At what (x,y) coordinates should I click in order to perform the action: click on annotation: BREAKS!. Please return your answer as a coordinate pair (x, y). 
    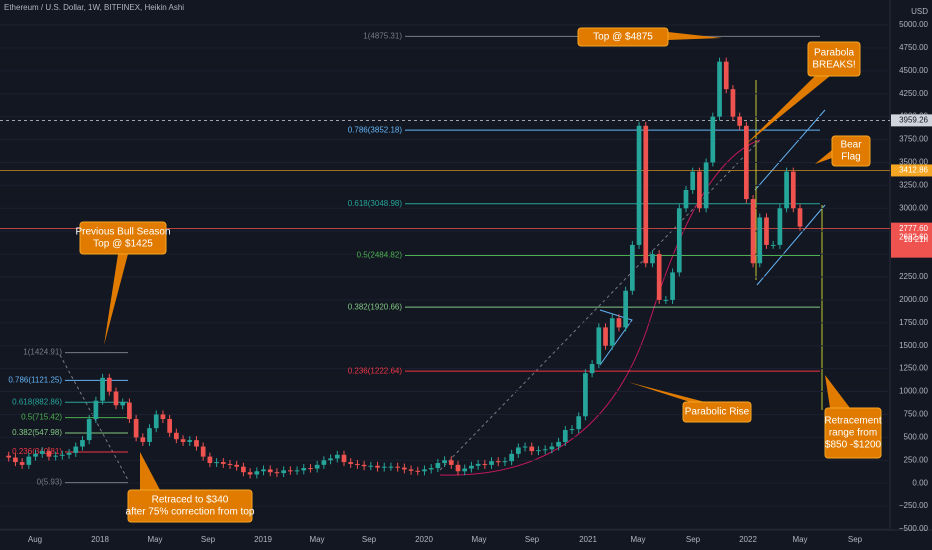
    Looking at the image, I should click on (833, 65).